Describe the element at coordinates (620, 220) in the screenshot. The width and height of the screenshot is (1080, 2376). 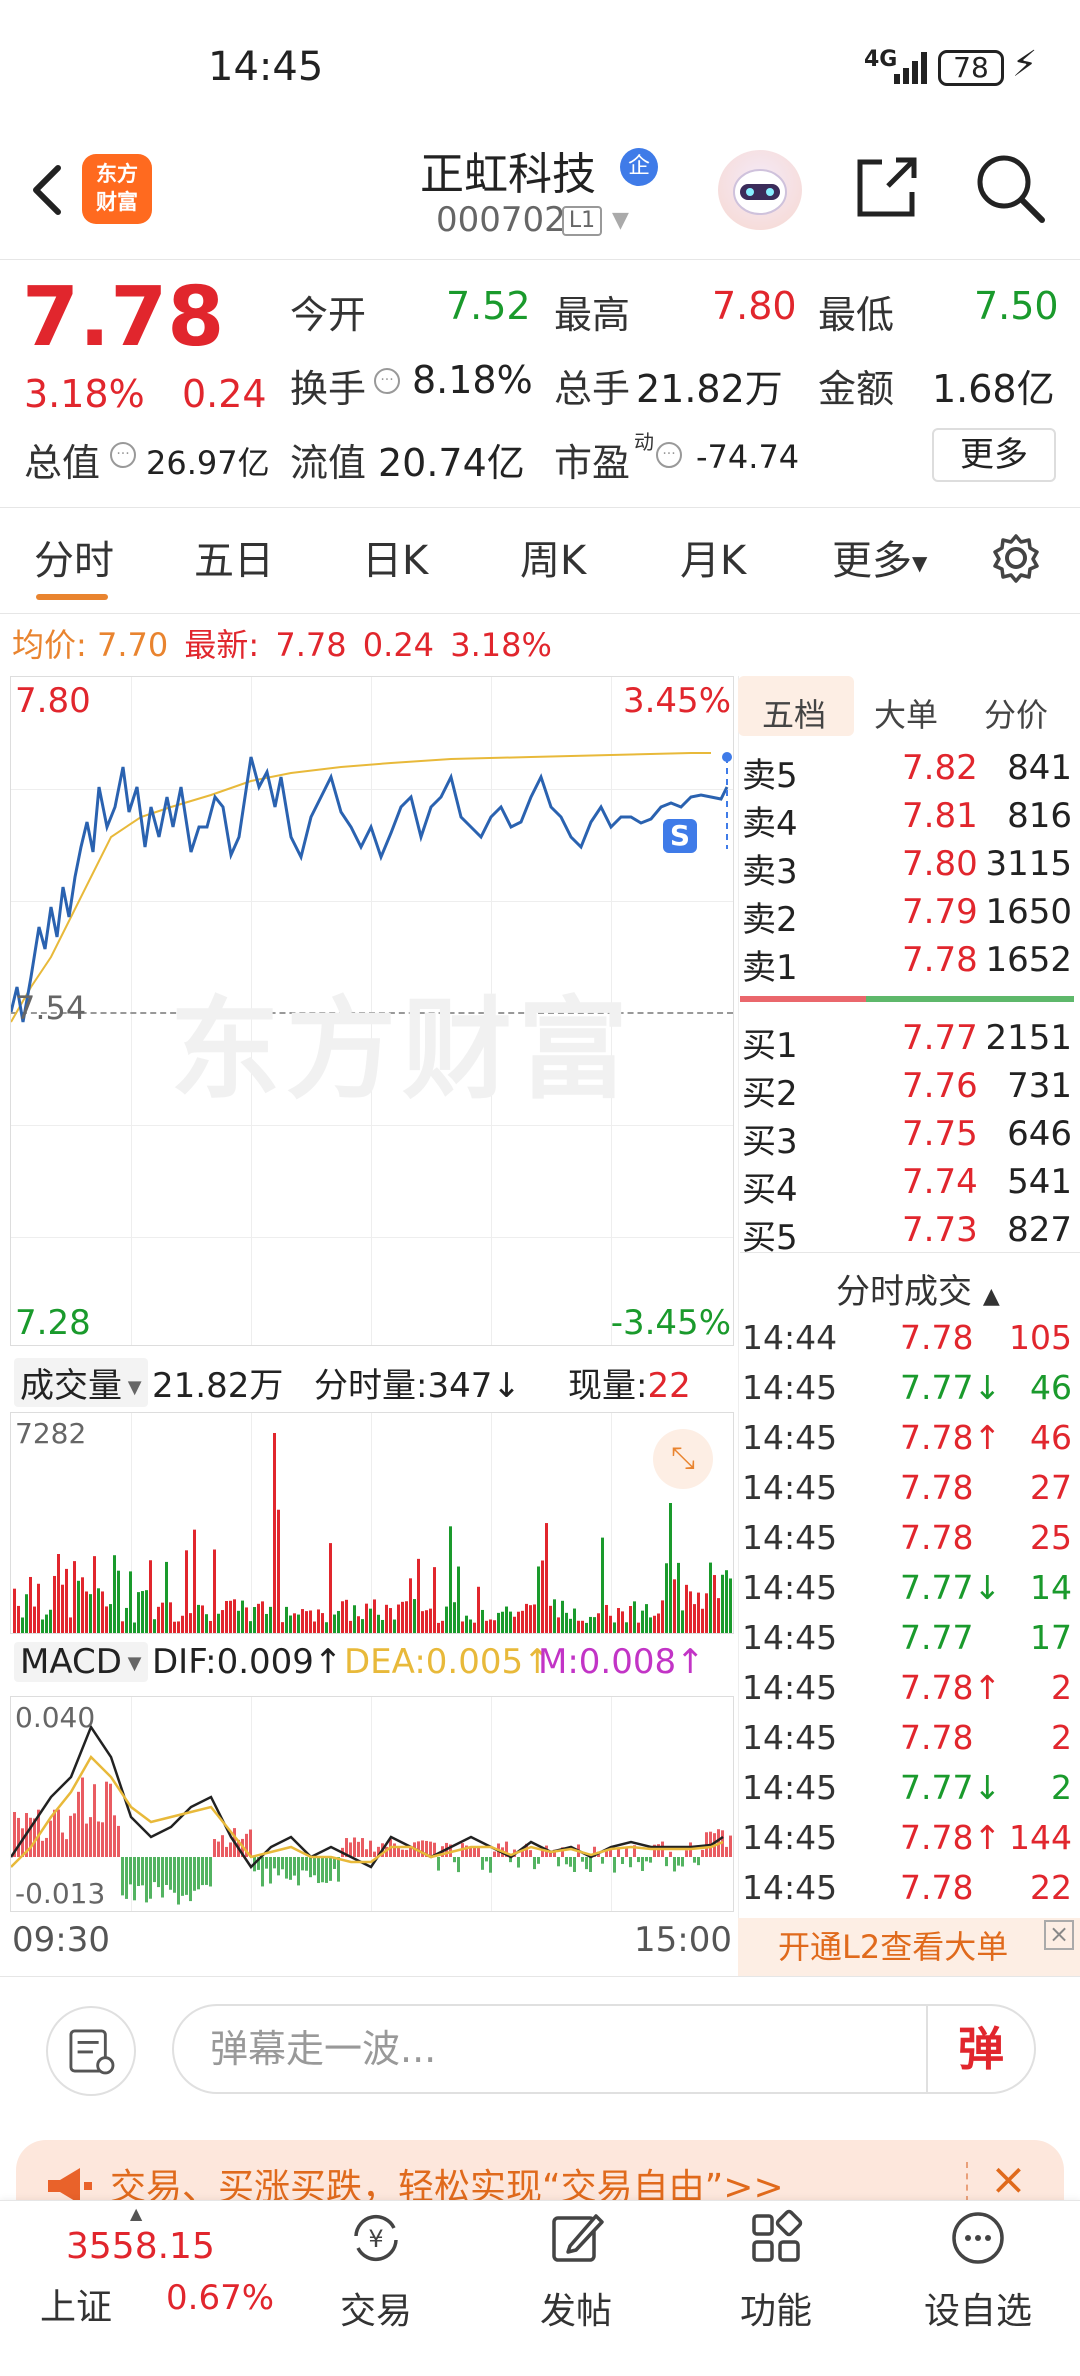
I see `chevron-down-icon: ▼` at that location.